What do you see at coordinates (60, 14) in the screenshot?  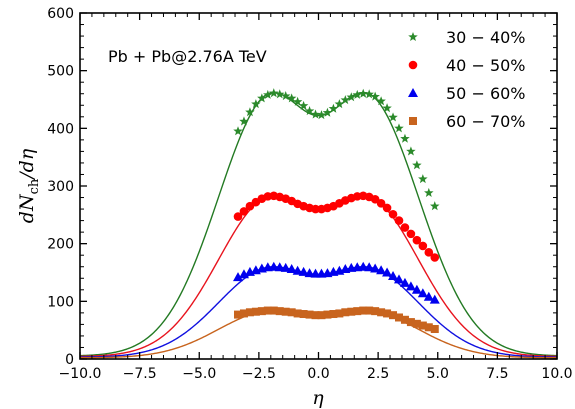 I see `y-tick-label: 600` at bounding box center [60, 14].